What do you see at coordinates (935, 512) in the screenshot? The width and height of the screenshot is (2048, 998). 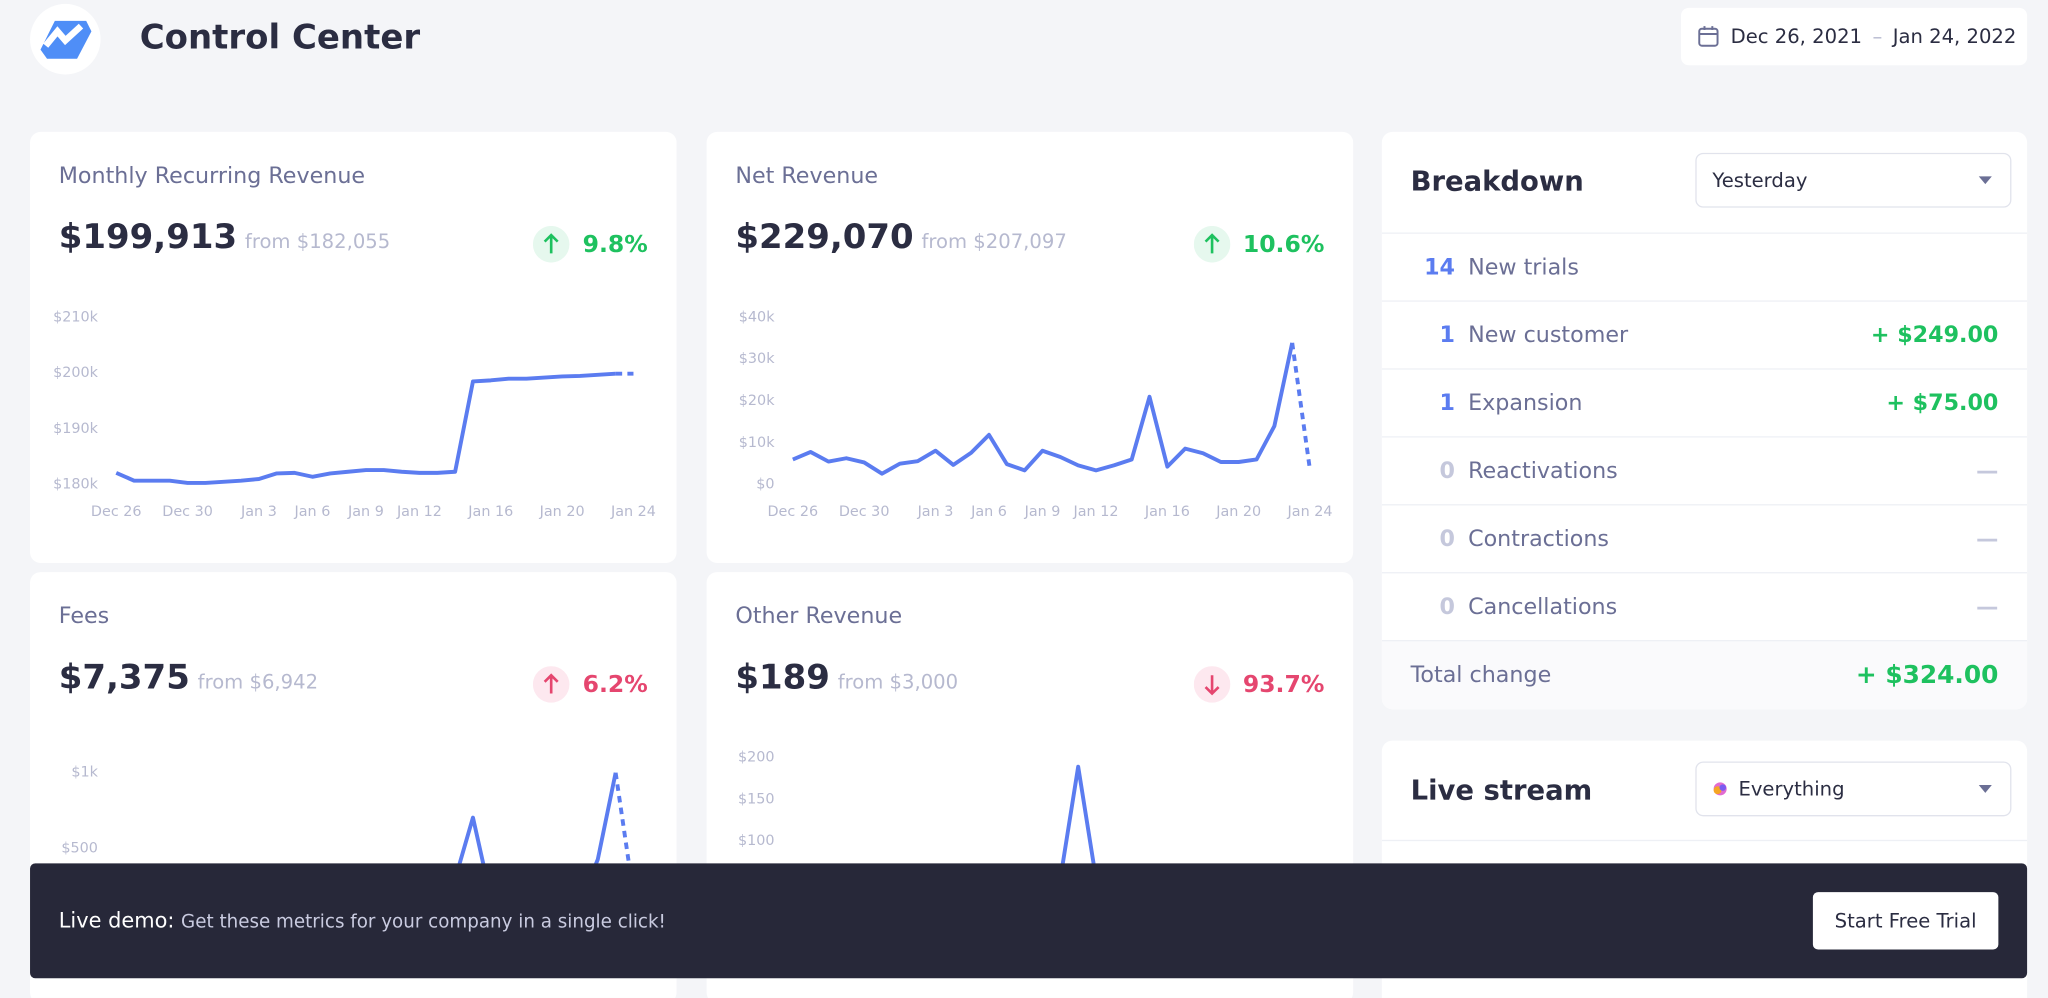 I see `x-tick-label: Jan 3` at bounding box center [935, 512].